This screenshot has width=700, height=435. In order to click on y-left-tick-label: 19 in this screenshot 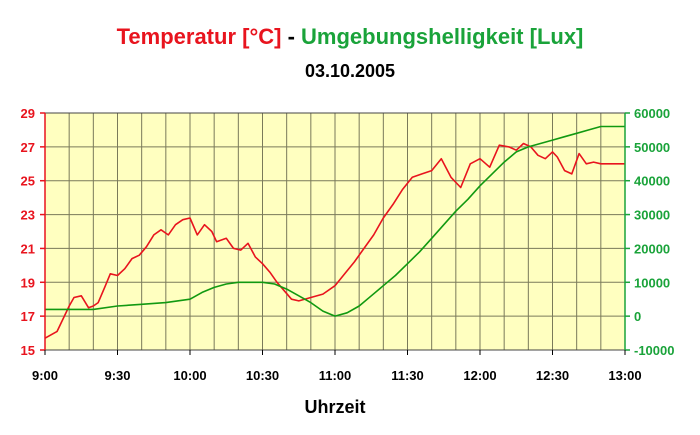, I will do `click(28, 282)`.